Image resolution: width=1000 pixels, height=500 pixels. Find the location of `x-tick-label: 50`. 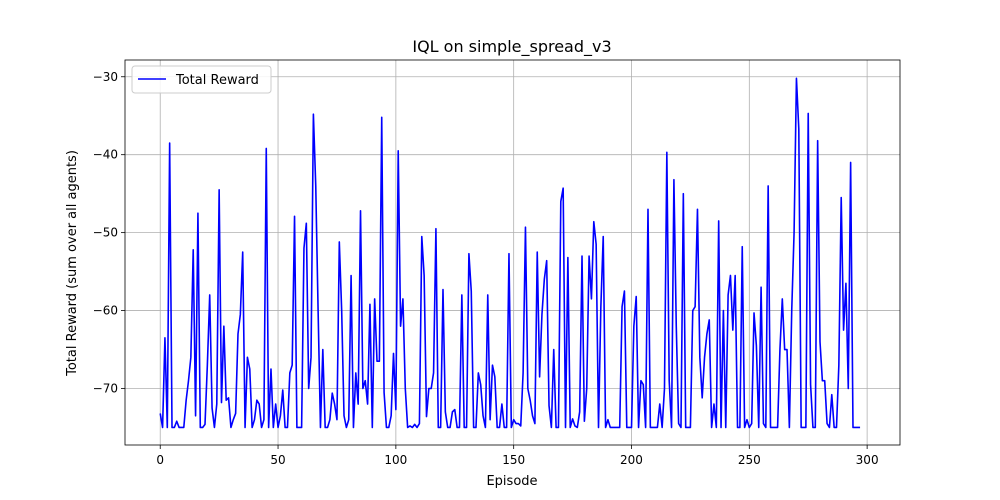

x-tick-label: 50 is located at coordinates (277, 460).